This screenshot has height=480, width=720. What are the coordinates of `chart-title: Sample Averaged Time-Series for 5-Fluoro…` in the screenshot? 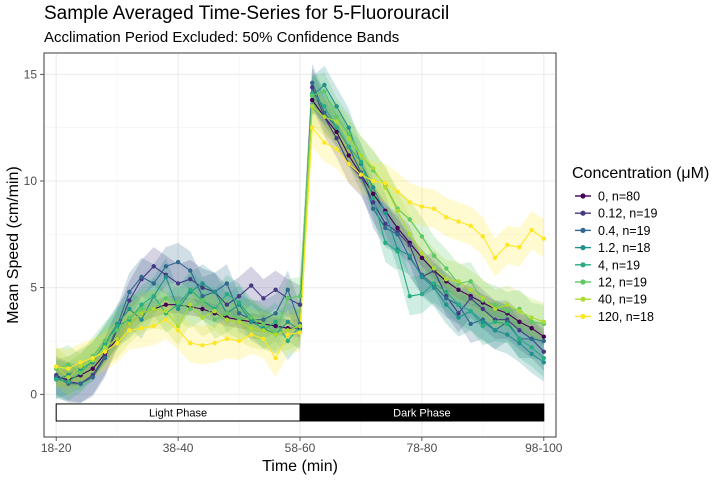 It's located at (246, 13).